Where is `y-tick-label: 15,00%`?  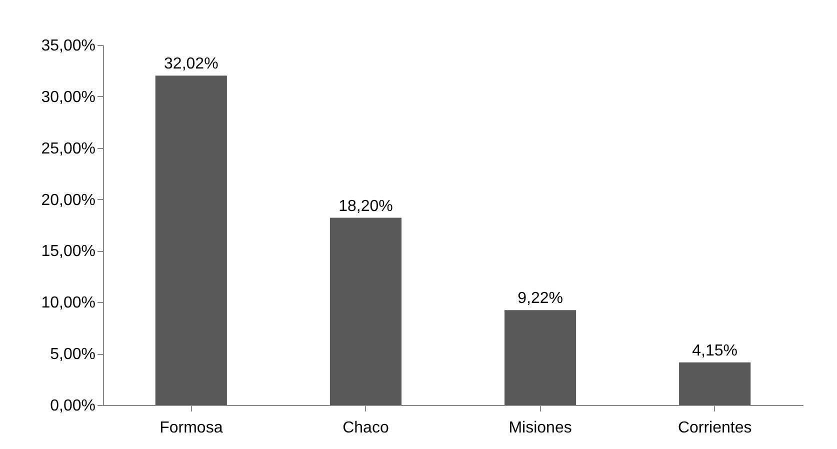 y-tick-label: 15,00% is located at coordinates (68, 251).